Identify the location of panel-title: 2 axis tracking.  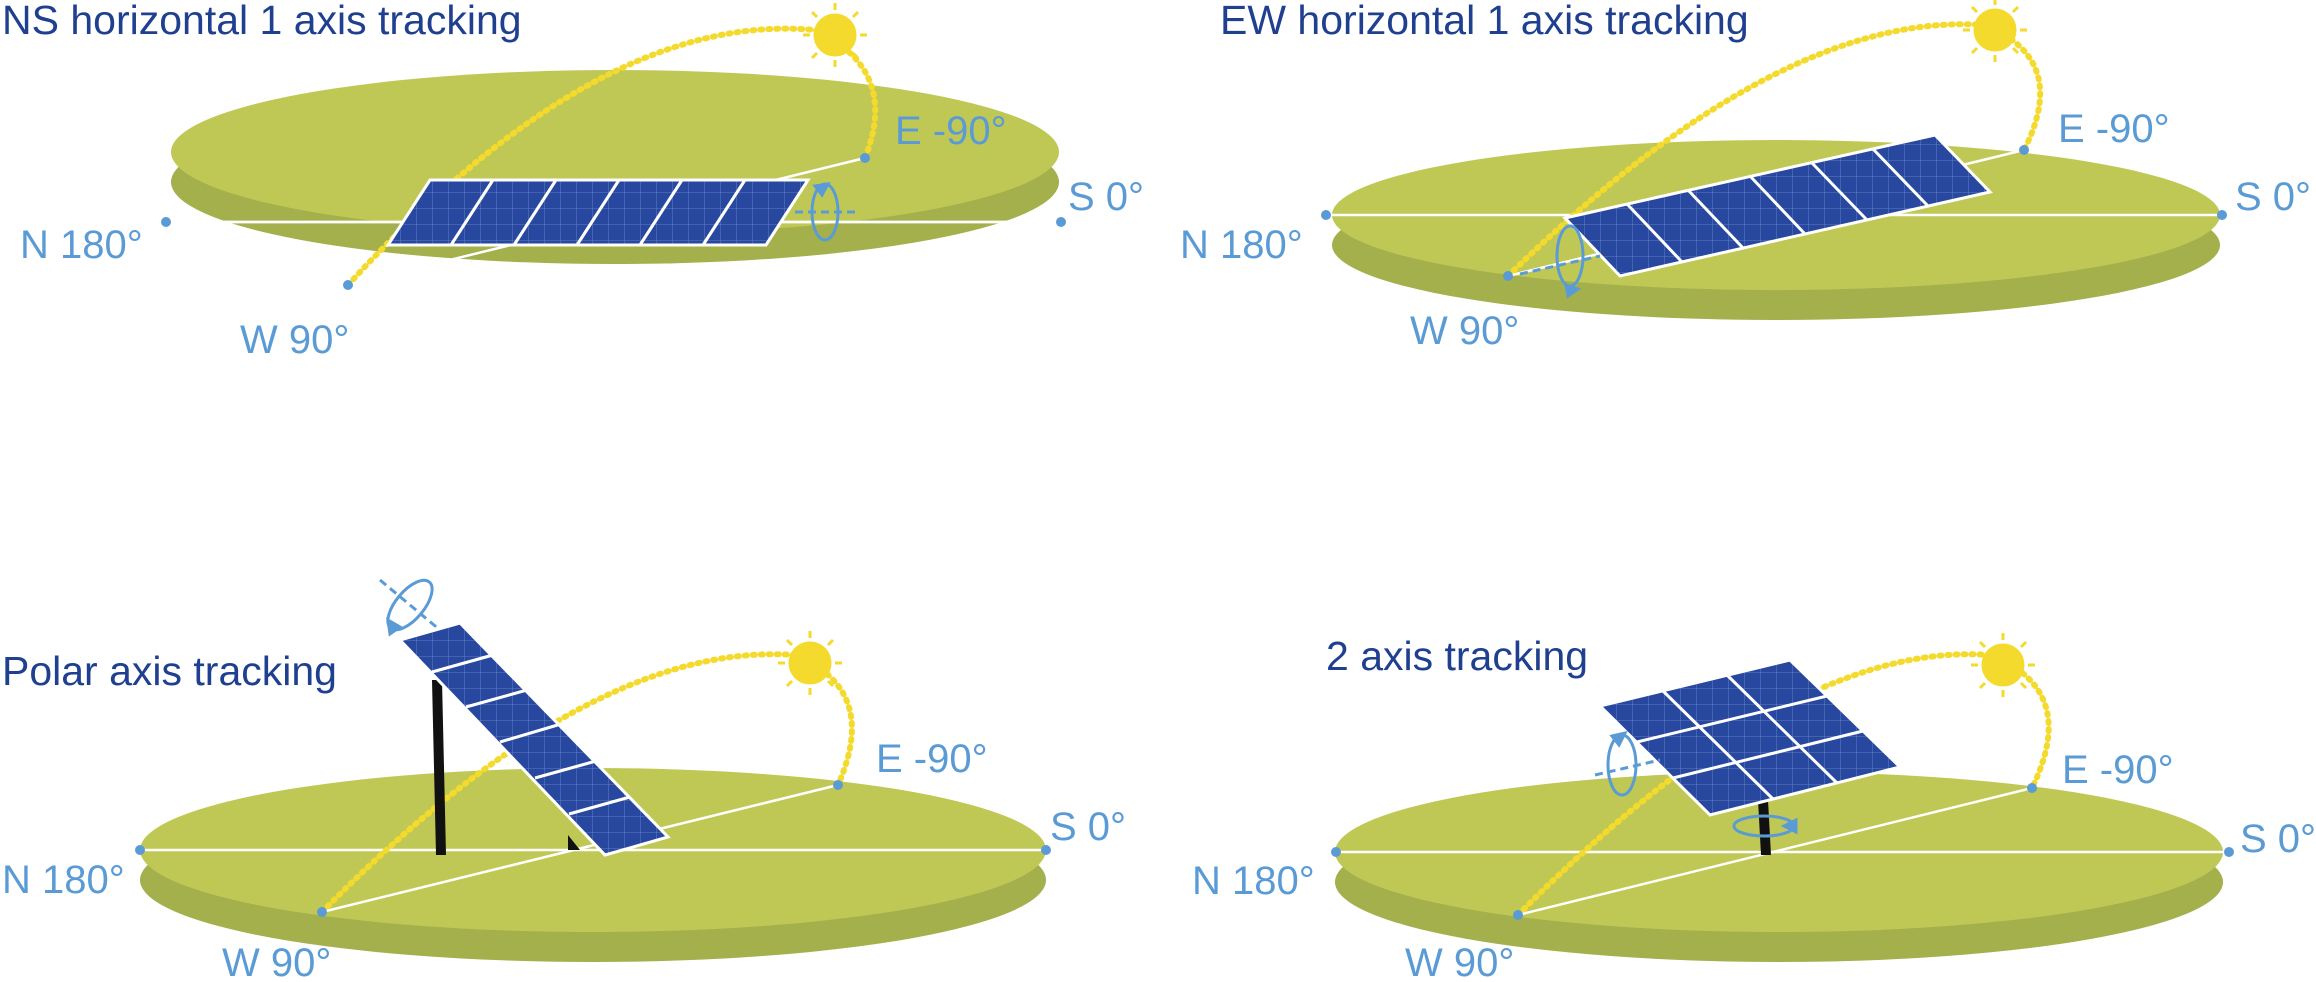
(1457, 656).